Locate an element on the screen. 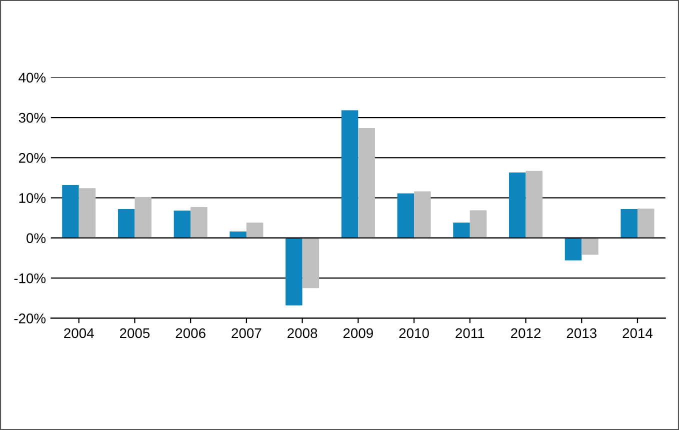 The image size is (679, 430). y-tick-label: 20% is located at coordinates (32, 158).